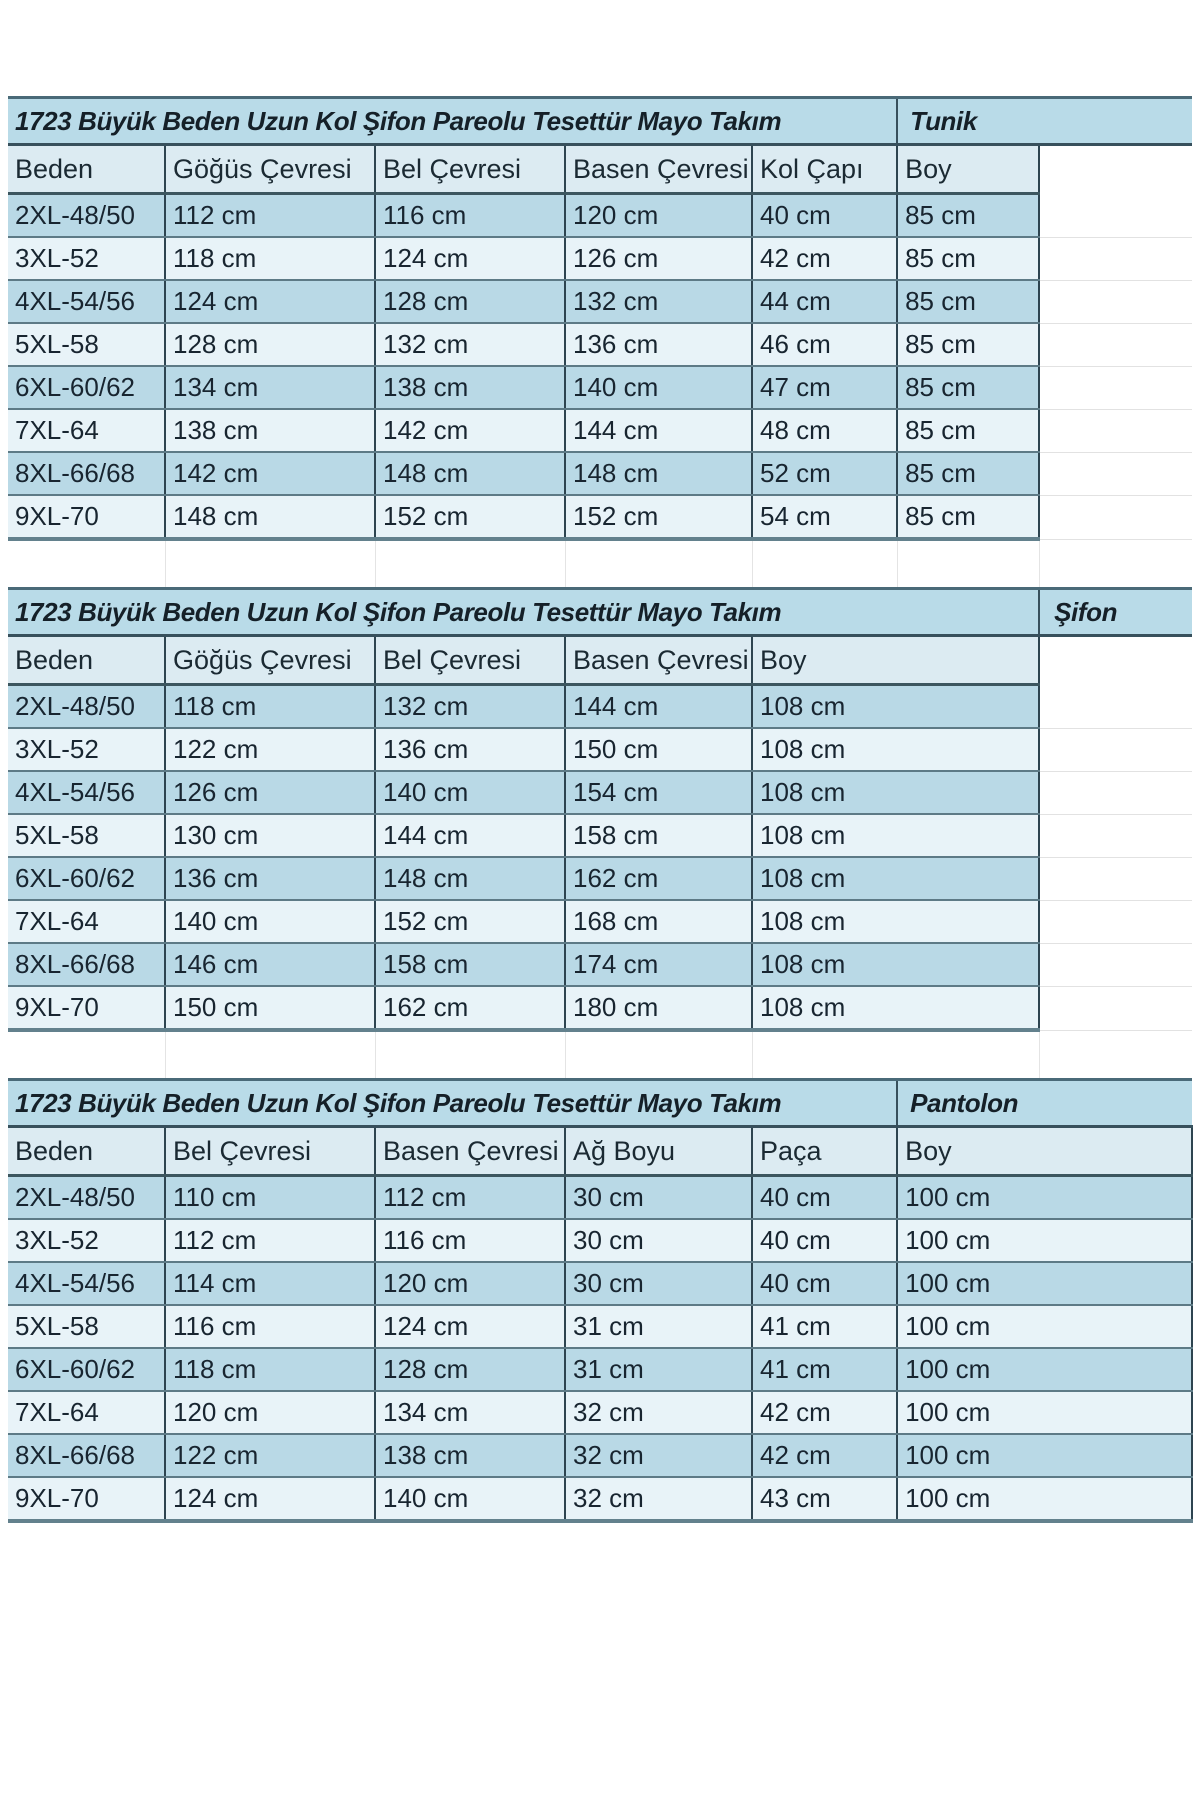  Describe the element at coordinates (659, 965) in the screenshot. I see `cell-basen: 174 cm` at that location.